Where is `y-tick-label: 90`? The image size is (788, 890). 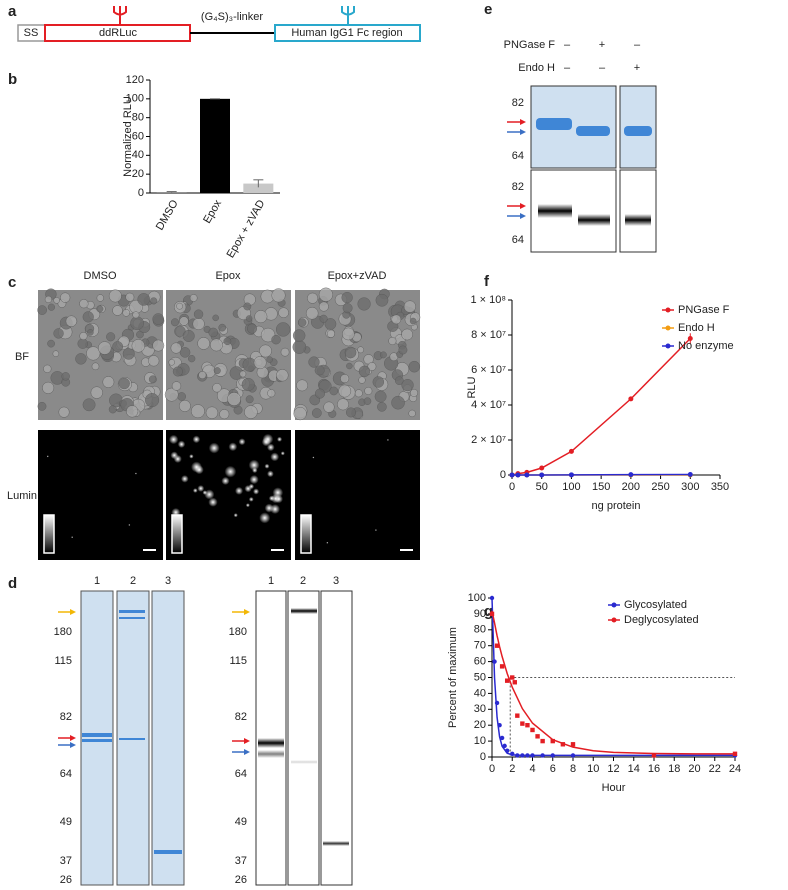 y-tick-label: 90 is located at coordinates (480, 614).